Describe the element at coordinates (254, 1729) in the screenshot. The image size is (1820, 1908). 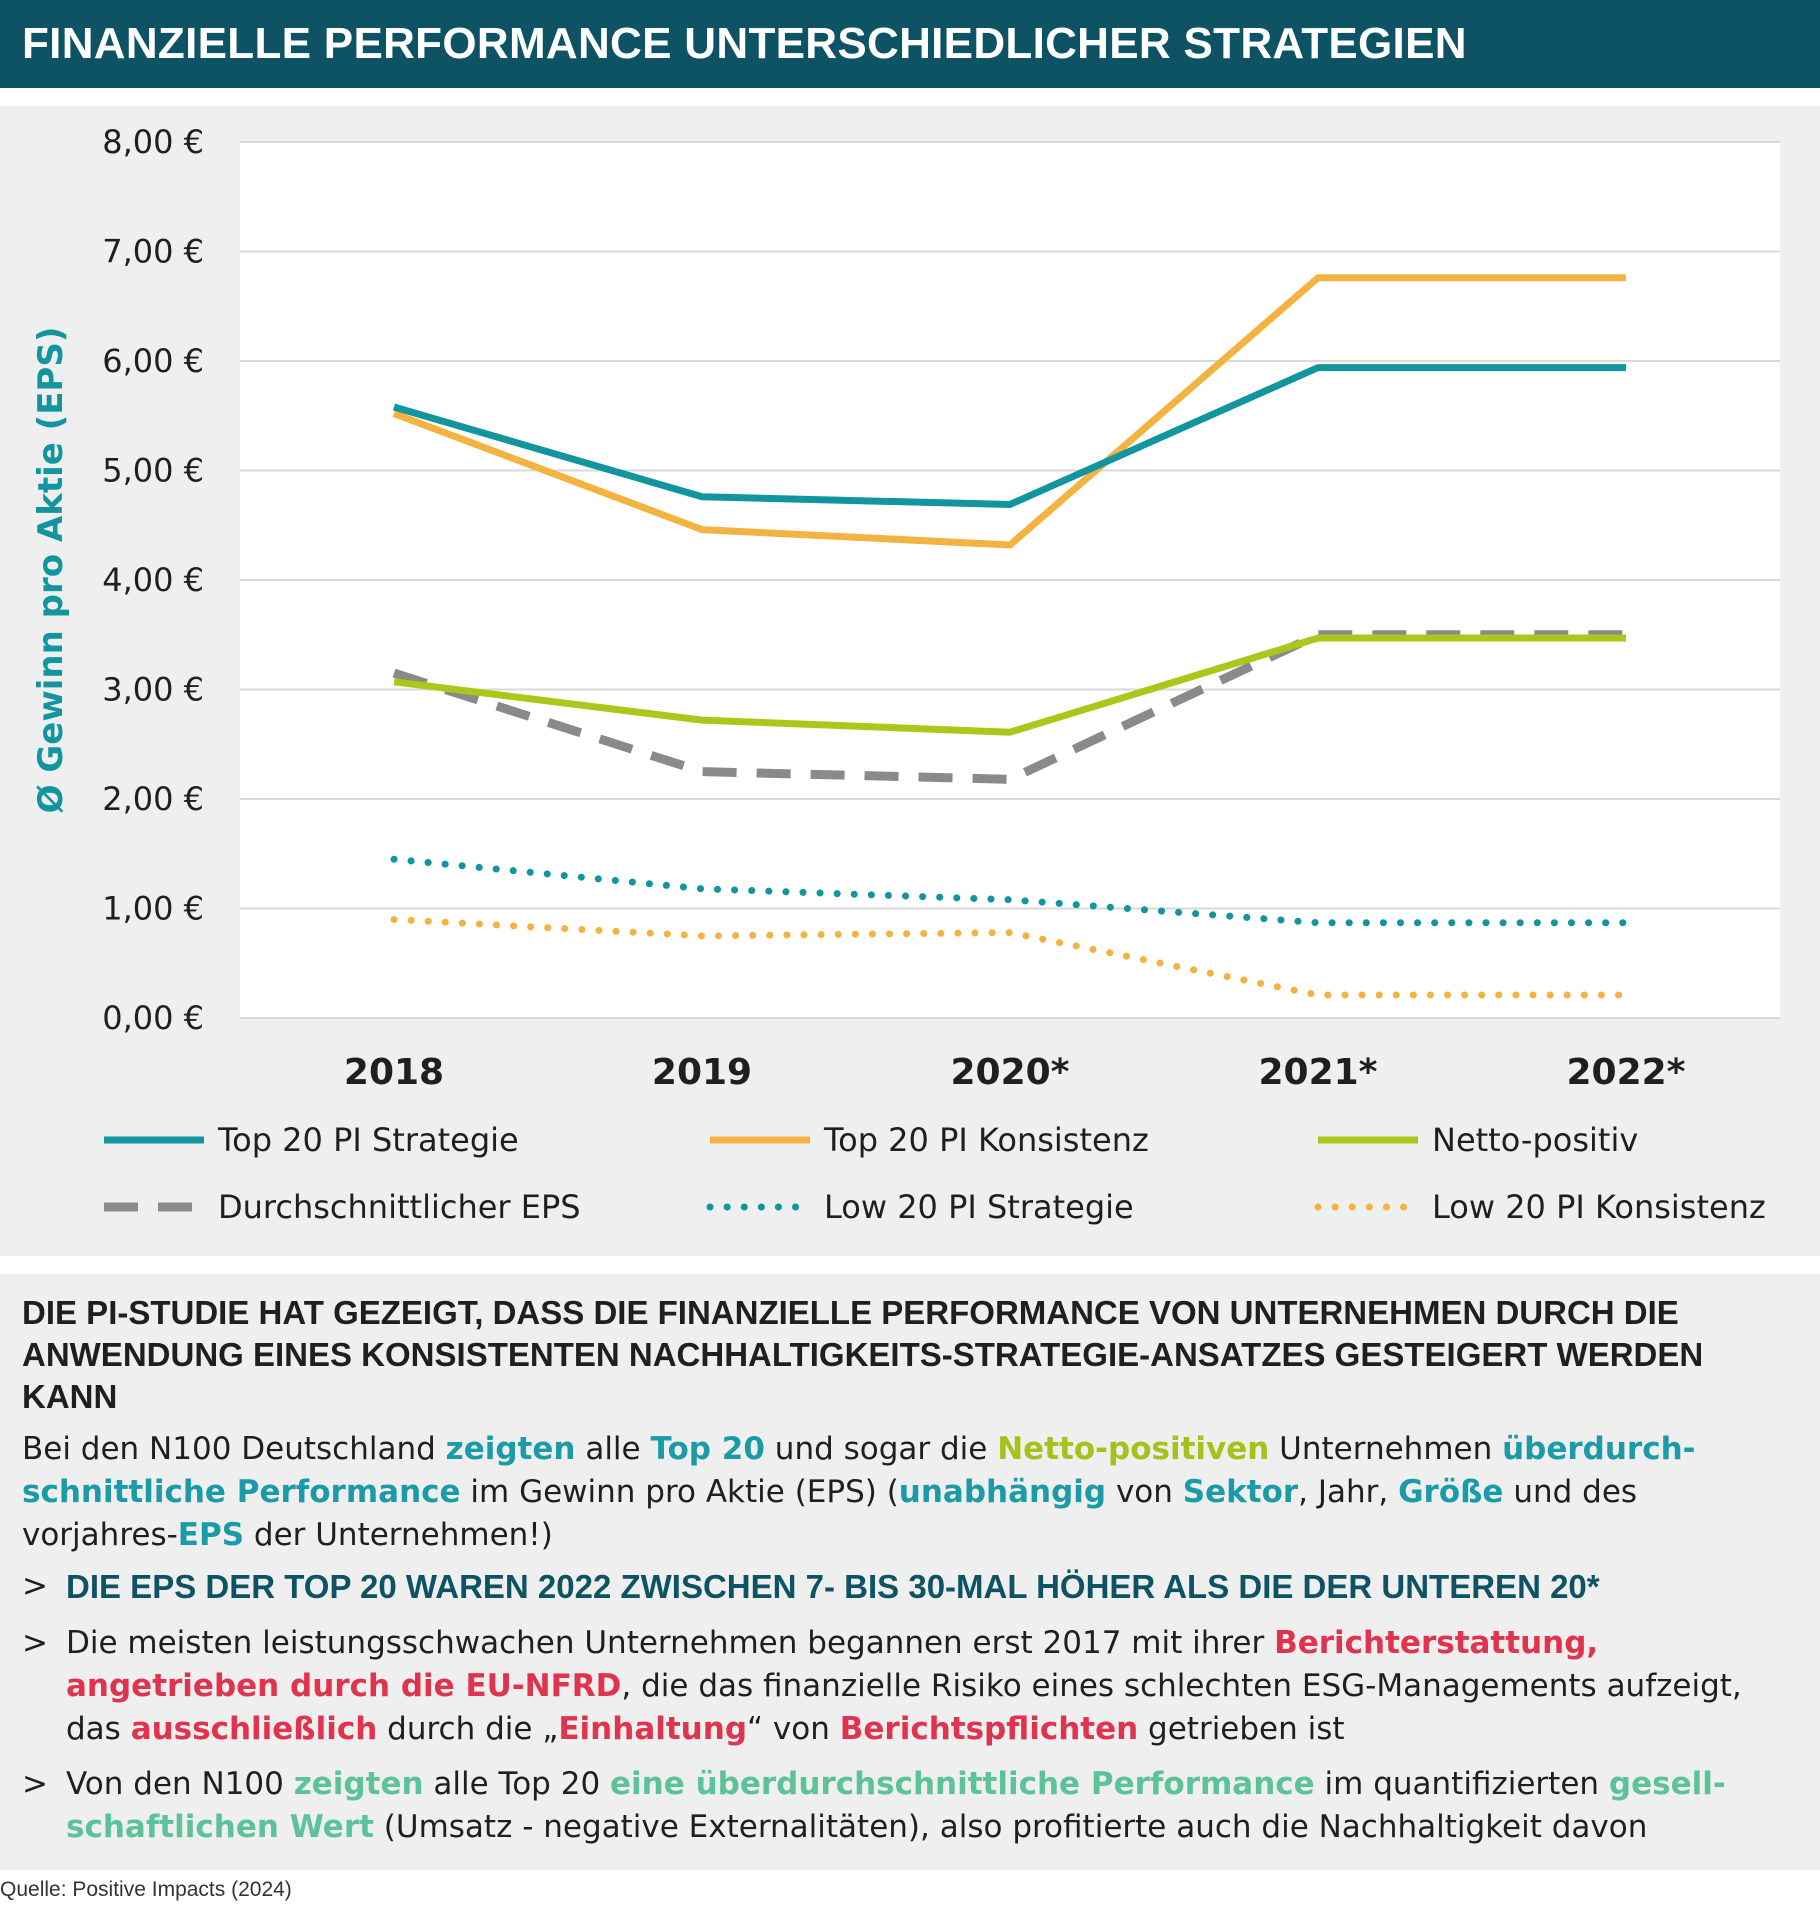
I see `bullet-highlight: ausschließlich` at that location.